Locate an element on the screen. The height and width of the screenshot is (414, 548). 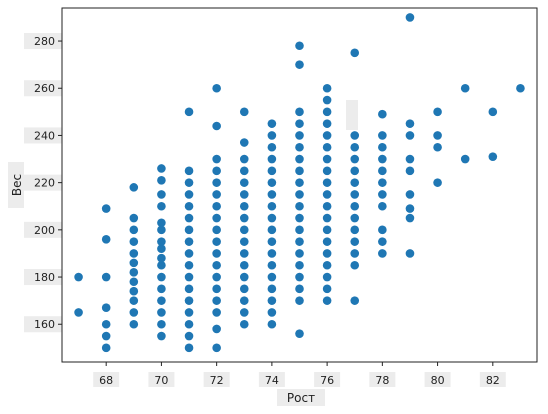
y-tick-label: 220 is located at coordinates (44, 183).